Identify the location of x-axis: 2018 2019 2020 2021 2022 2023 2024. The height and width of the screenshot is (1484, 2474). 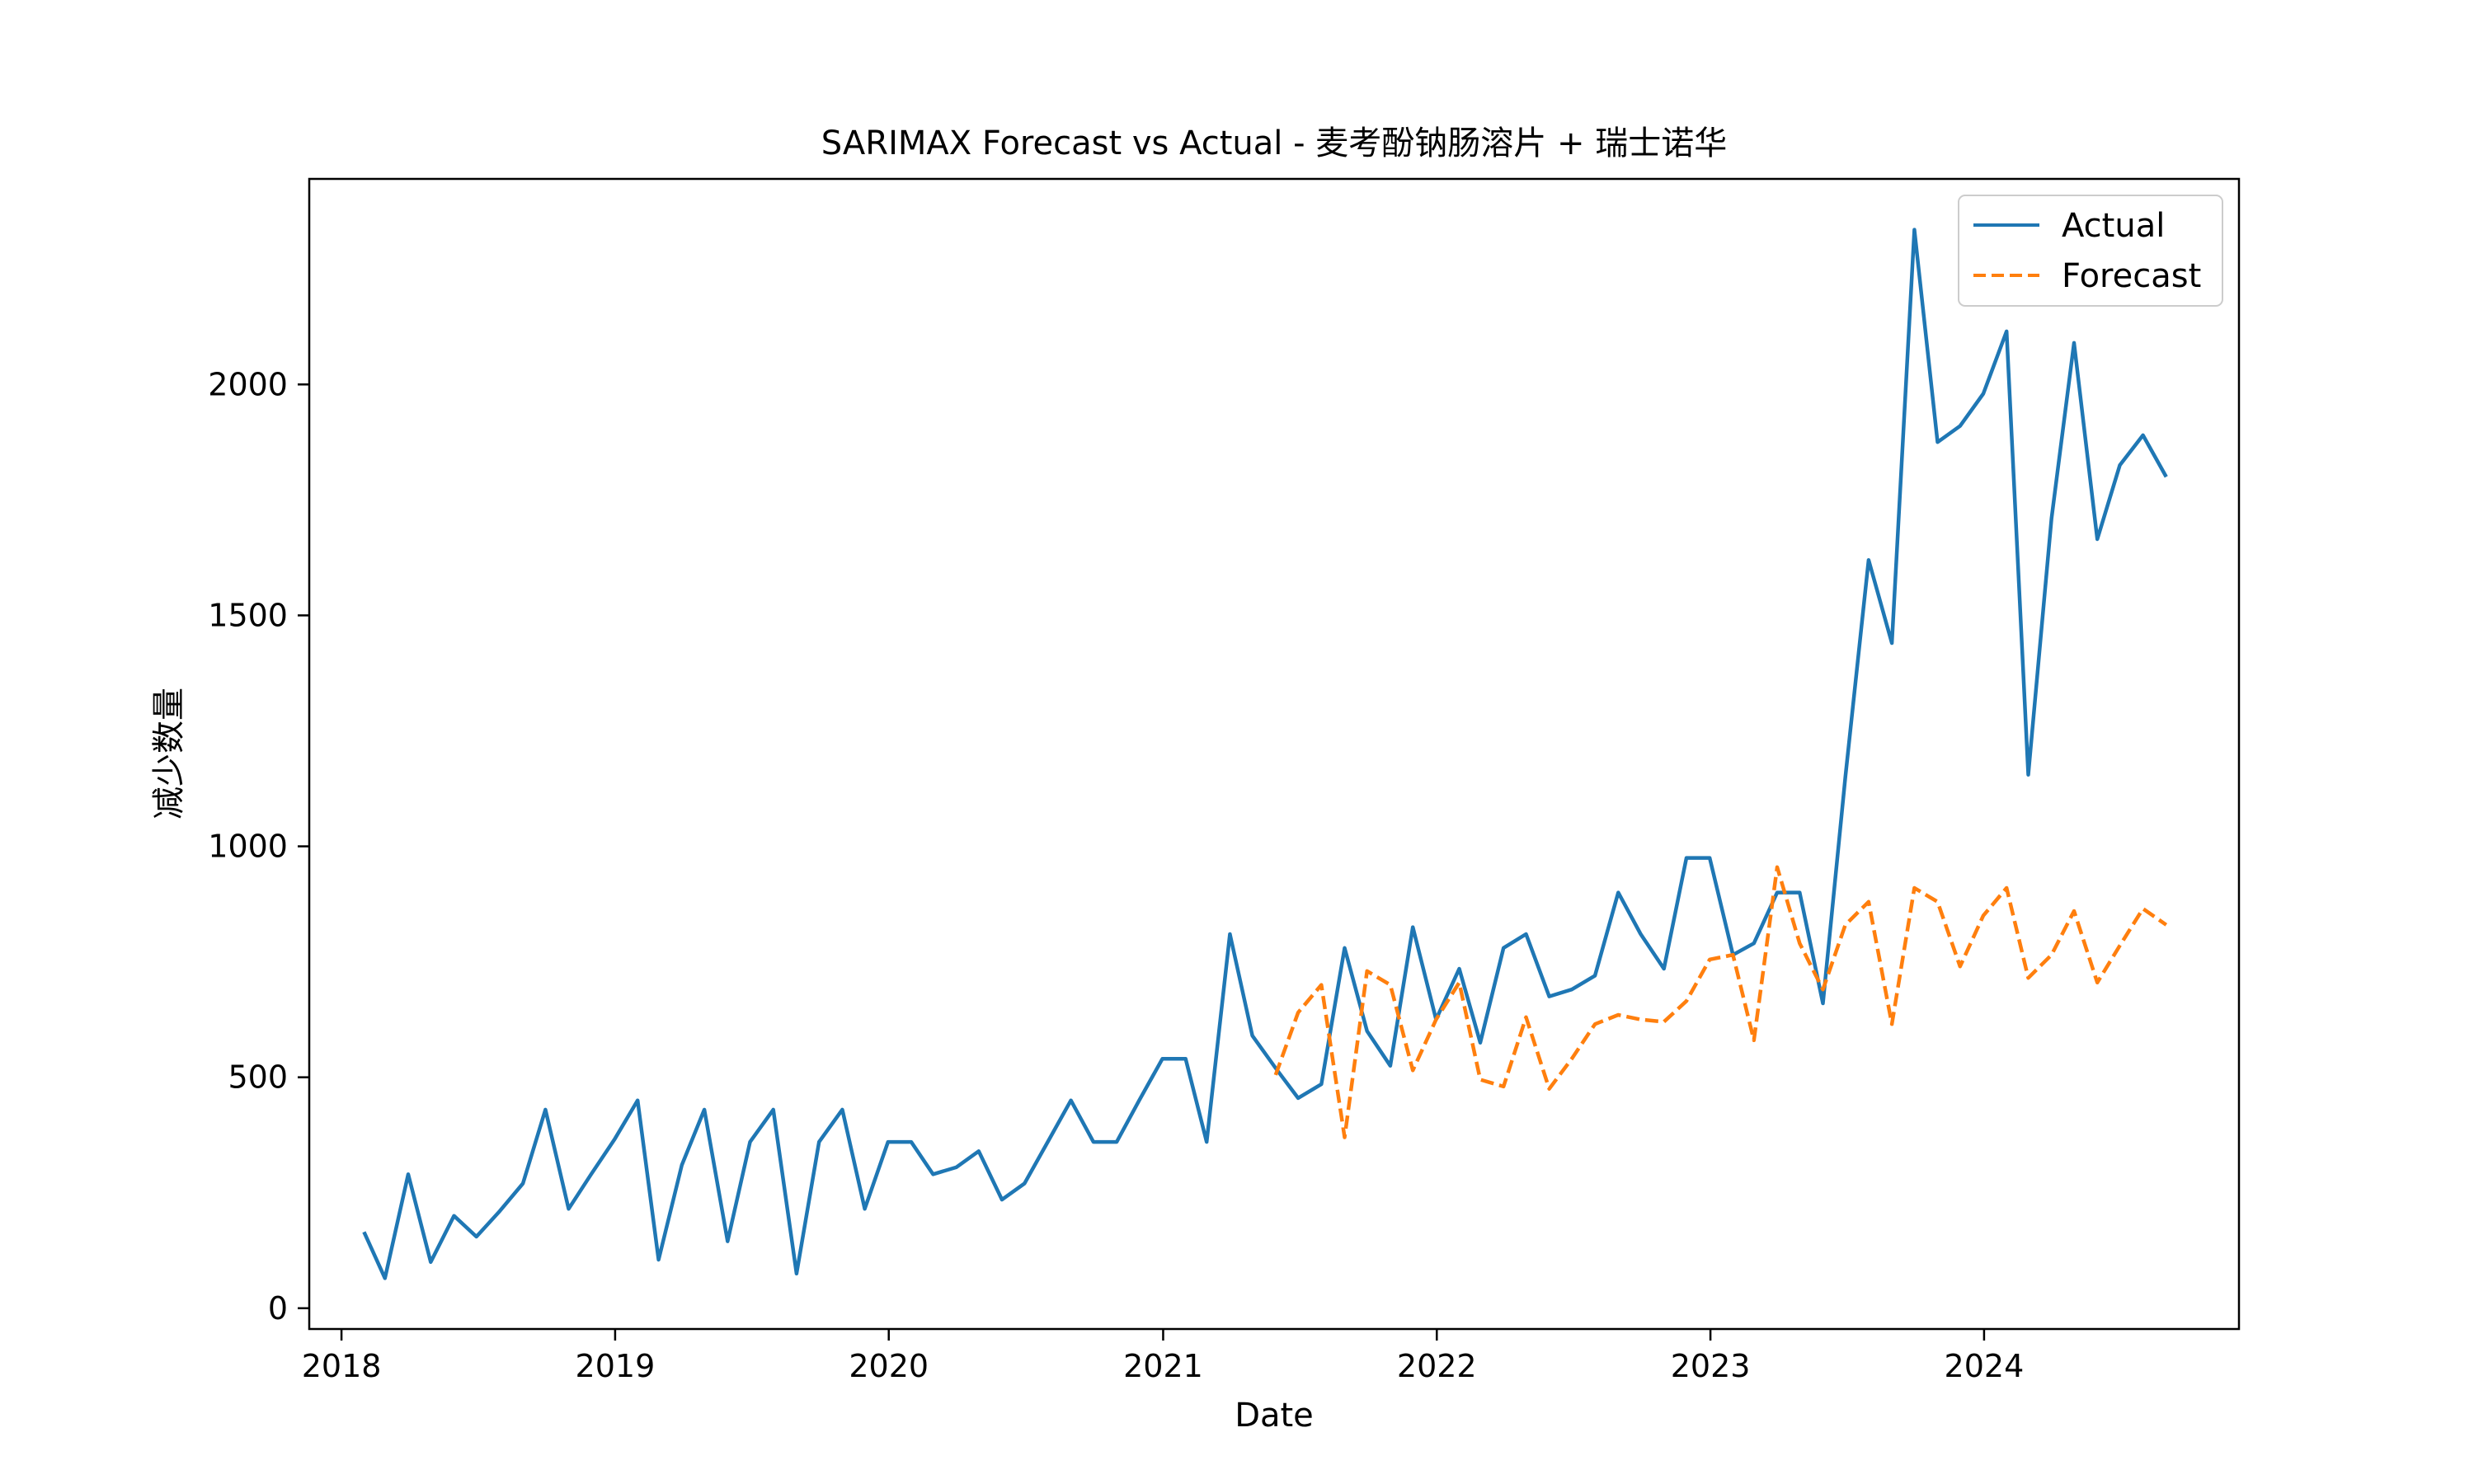
(1163, 1356).